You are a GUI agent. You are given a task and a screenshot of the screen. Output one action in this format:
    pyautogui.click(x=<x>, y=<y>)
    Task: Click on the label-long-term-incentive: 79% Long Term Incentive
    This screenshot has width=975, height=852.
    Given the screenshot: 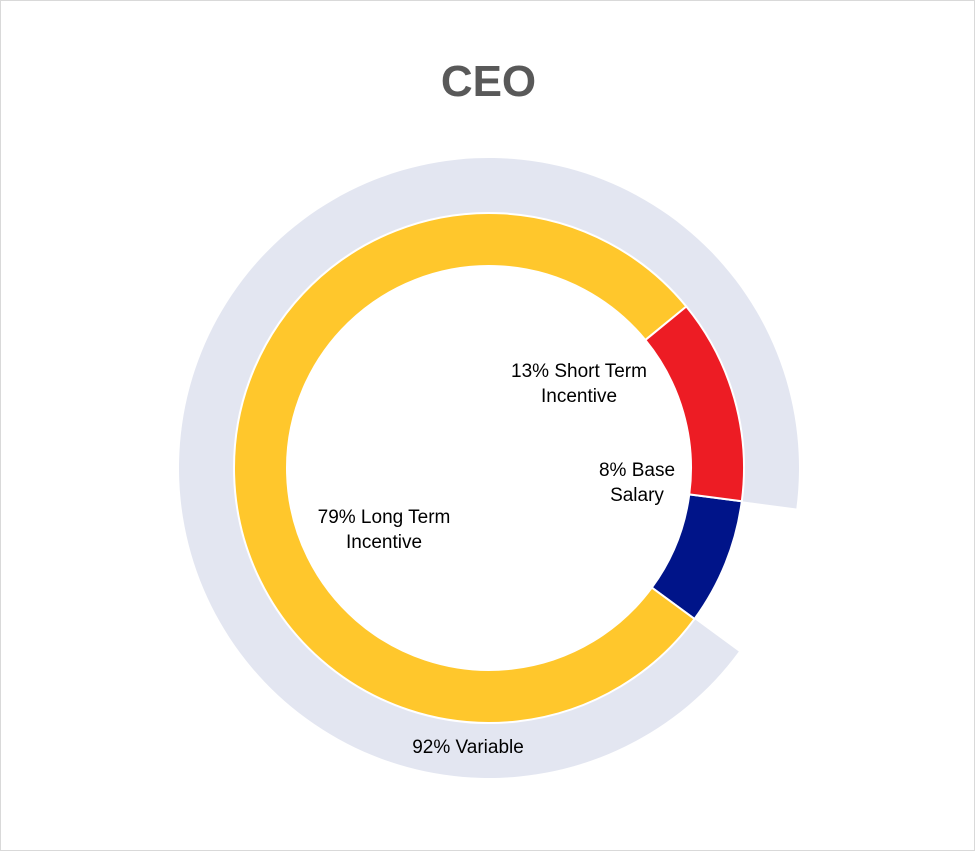 What is the action you would take?
    pyautogui.click(x=384, y=530)
    